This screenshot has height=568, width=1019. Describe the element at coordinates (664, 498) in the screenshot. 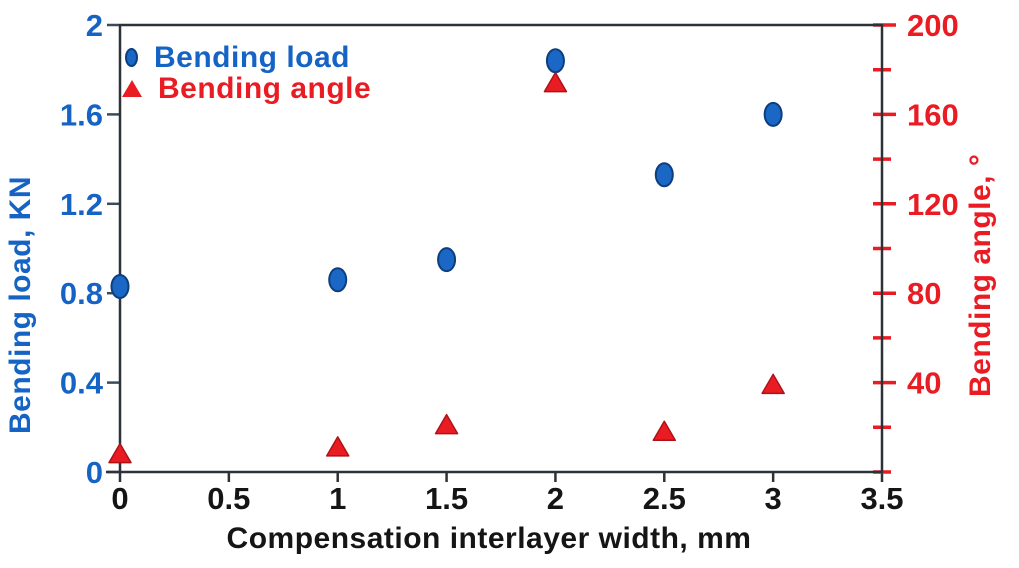

I see `x-axis-tick-label: 2.5` at that location.